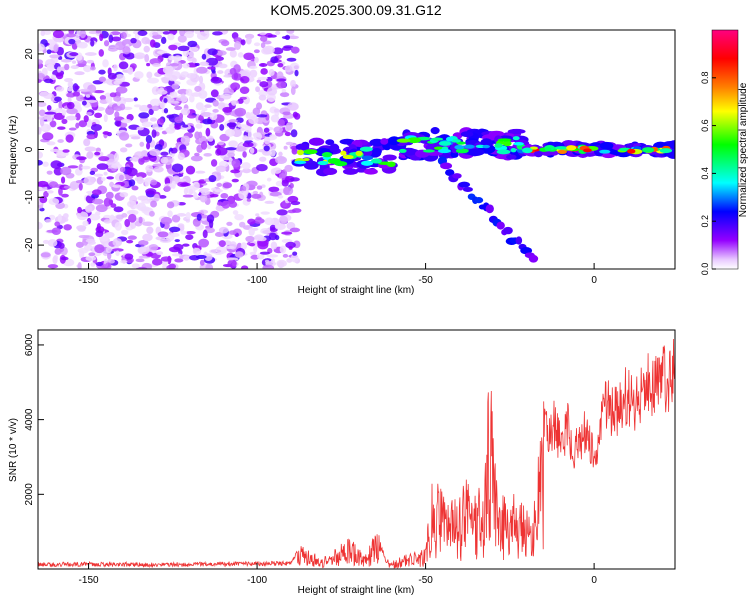  What do you see at coordinates (257, 280) in the screenshot?
I see `spectrogram-x-tick-label: -100` at bounding box center [257, 280].